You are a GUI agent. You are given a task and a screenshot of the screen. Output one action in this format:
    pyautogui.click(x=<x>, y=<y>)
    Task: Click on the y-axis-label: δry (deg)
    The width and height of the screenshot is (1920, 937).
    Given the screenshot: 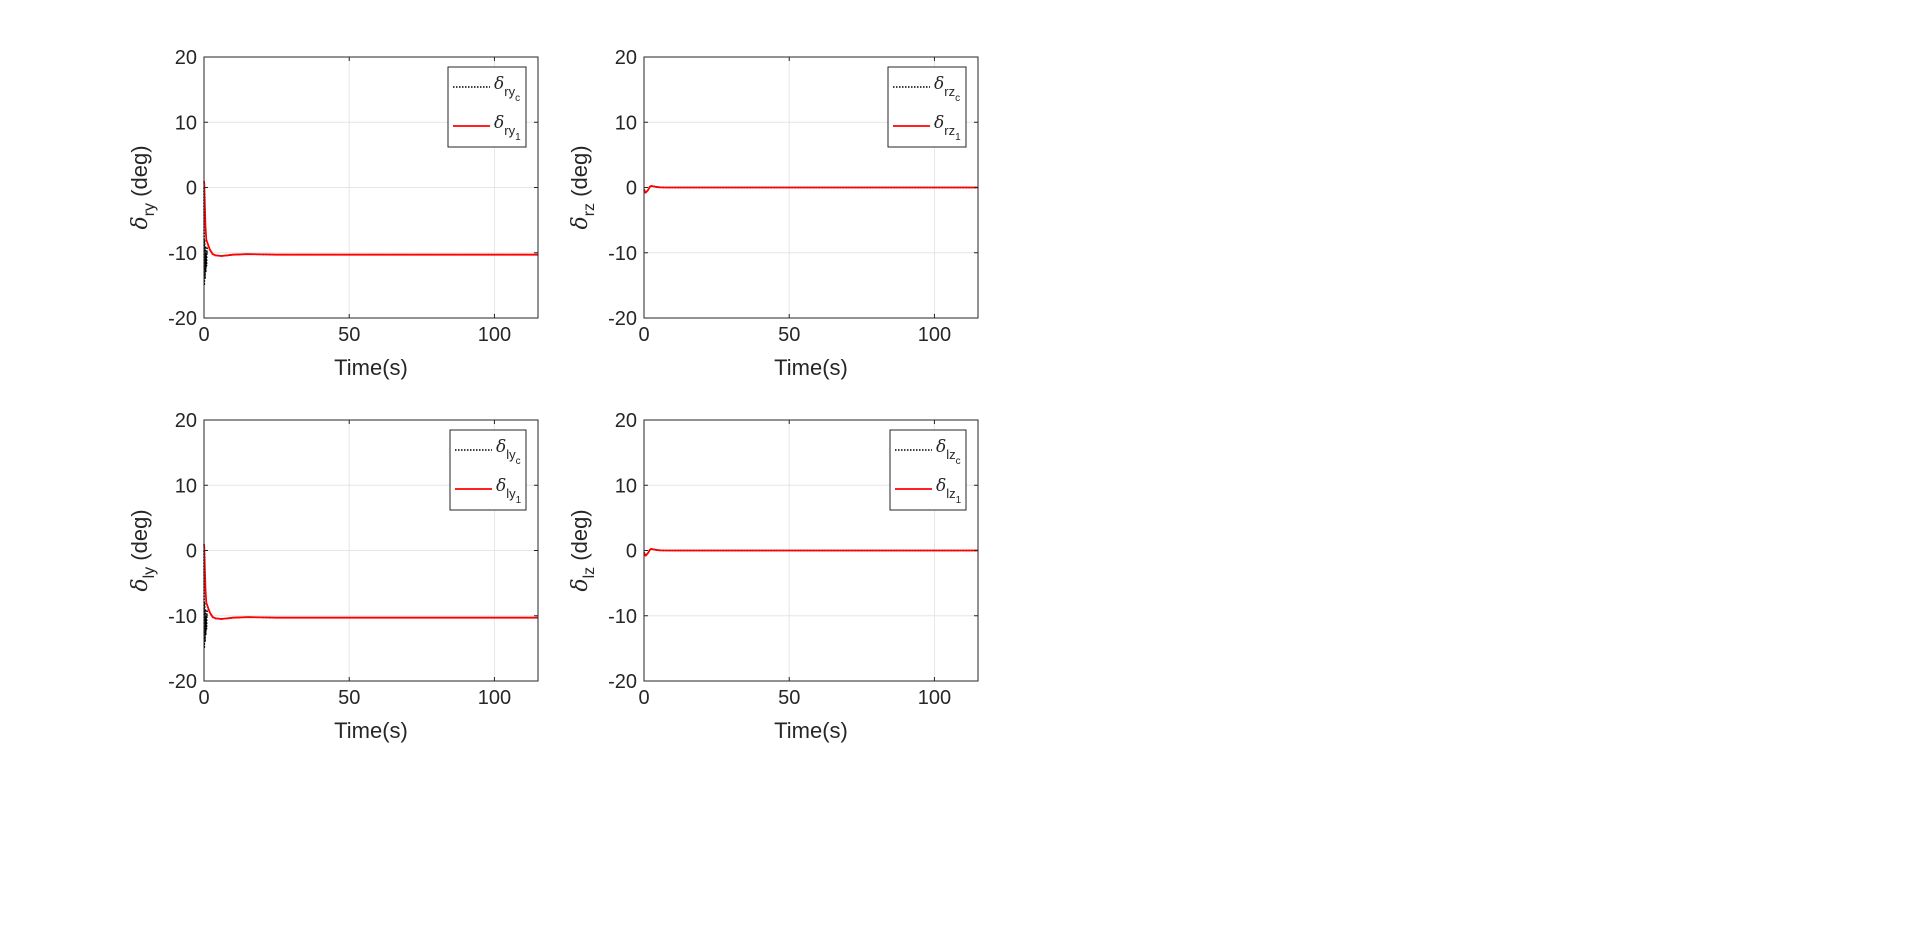 What is the action you would take?
    pyautogui.click(x=142, y=187)
    